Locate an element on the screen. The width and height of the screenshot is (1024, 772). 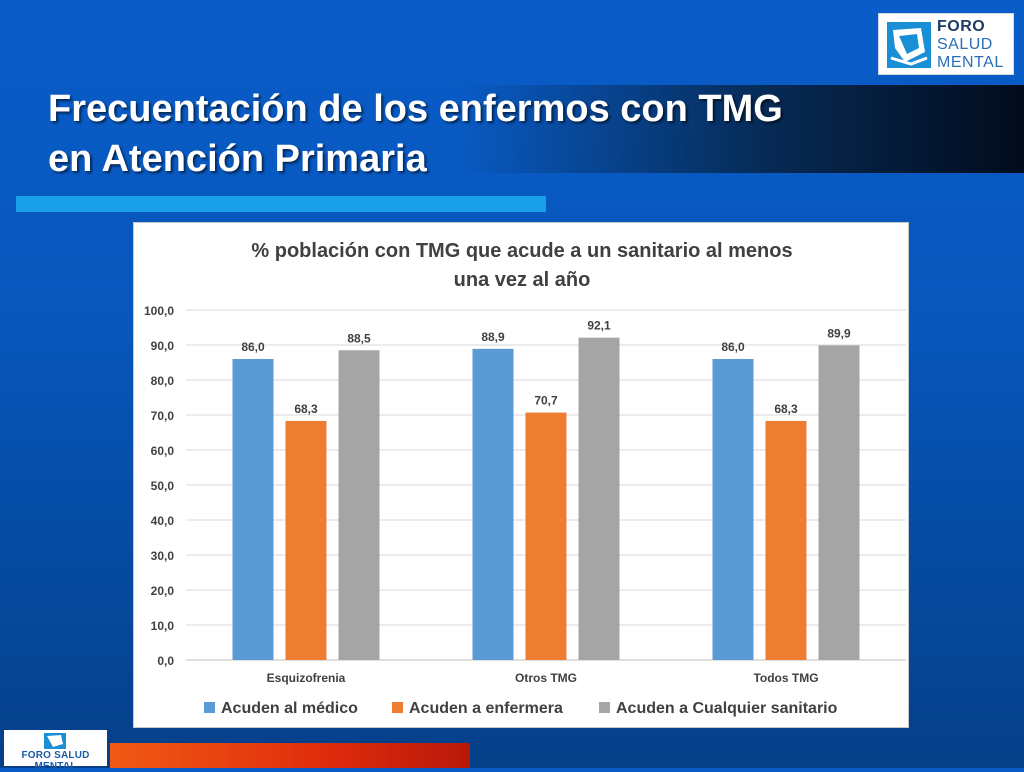
title-band is located at coordinates (512, 129).